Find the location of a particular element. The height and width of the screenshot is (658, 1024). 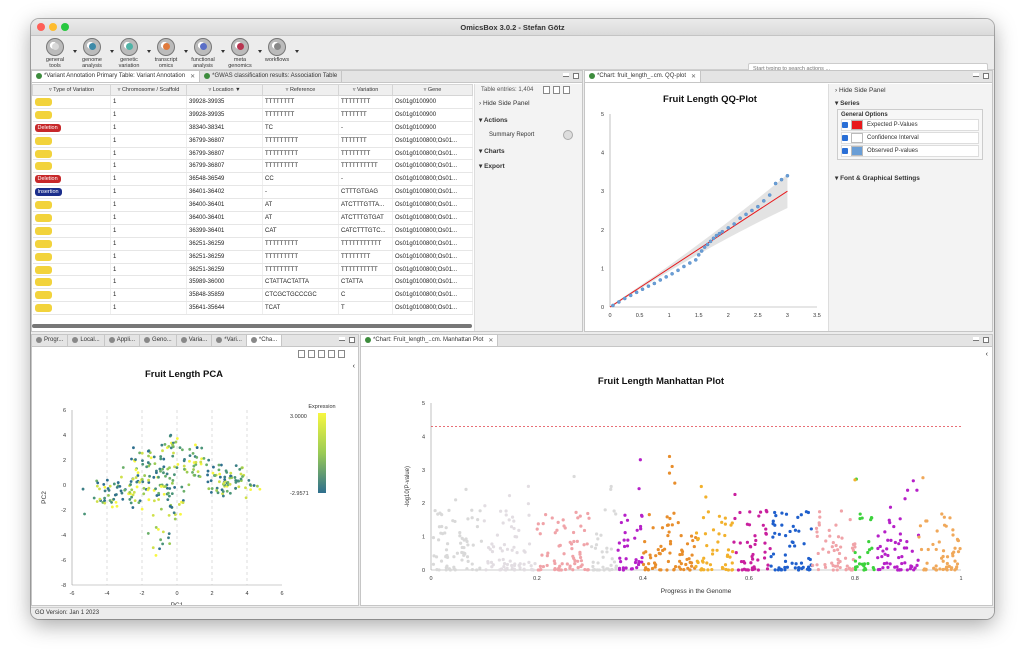

column-header: ▿ Chromosome / Scaffold is located at coordinates (148, 90).